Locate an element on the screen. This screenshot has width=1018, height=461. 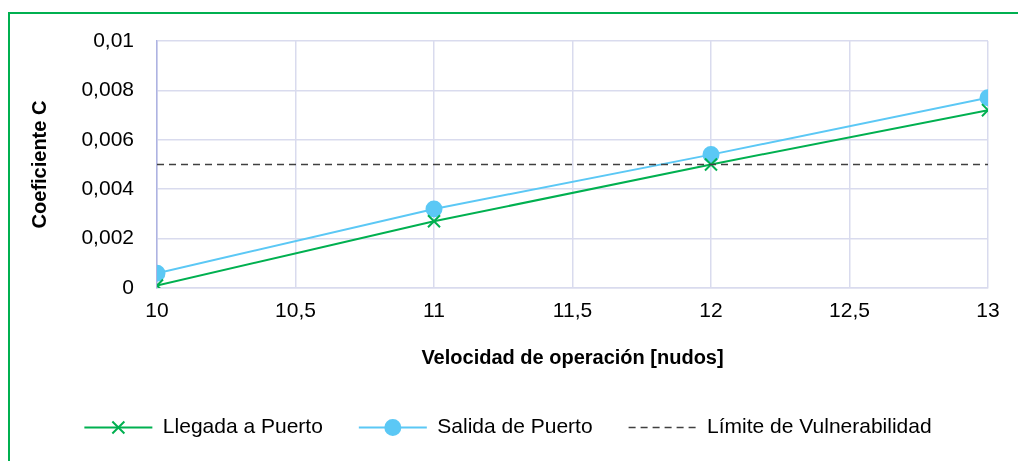
y-tick-label: 0,004 is located at coordinates (108, 187).